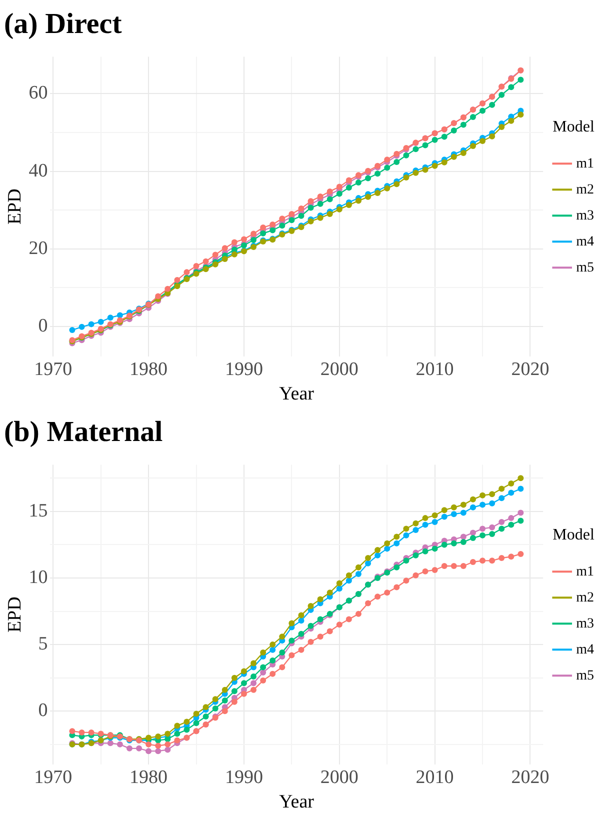 The image size is (608, 817). Describe the element at coordinates (585, 190) in the screenshot. I see `legend-label: m2` at that location.